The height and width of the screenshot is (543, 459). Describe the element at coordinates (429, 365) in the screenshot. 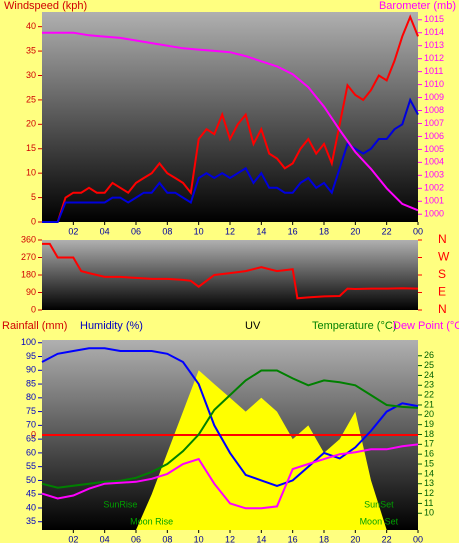

I see `y2-tick-label: 25` at that location.